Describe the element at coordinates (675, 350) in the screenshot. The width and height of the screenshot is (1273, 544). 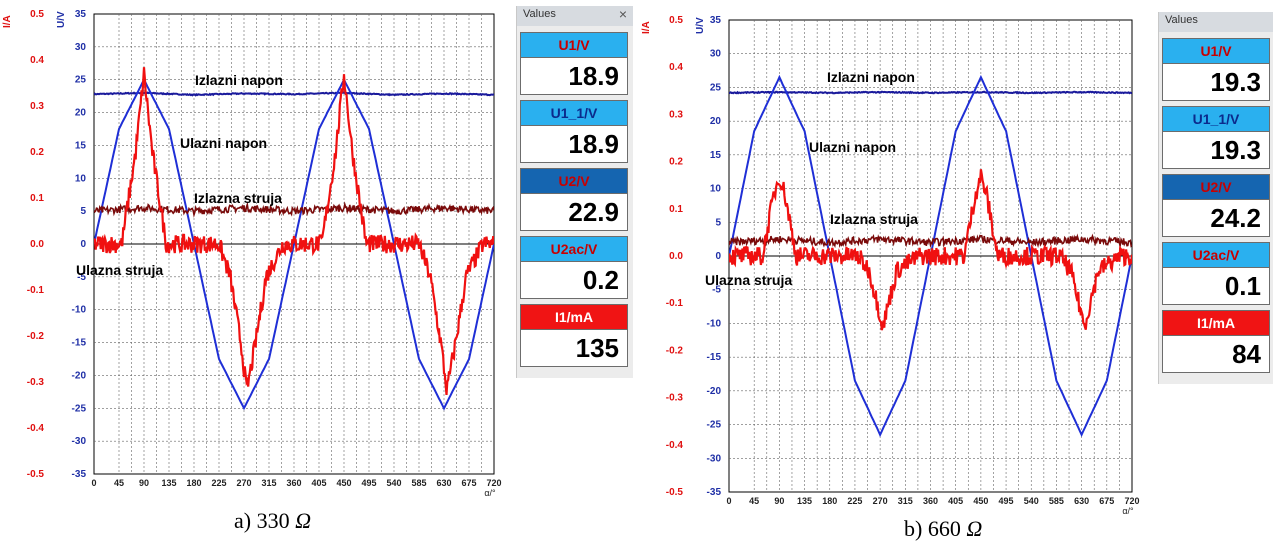
I see `y-tick-label-current: -0.2` at that location.